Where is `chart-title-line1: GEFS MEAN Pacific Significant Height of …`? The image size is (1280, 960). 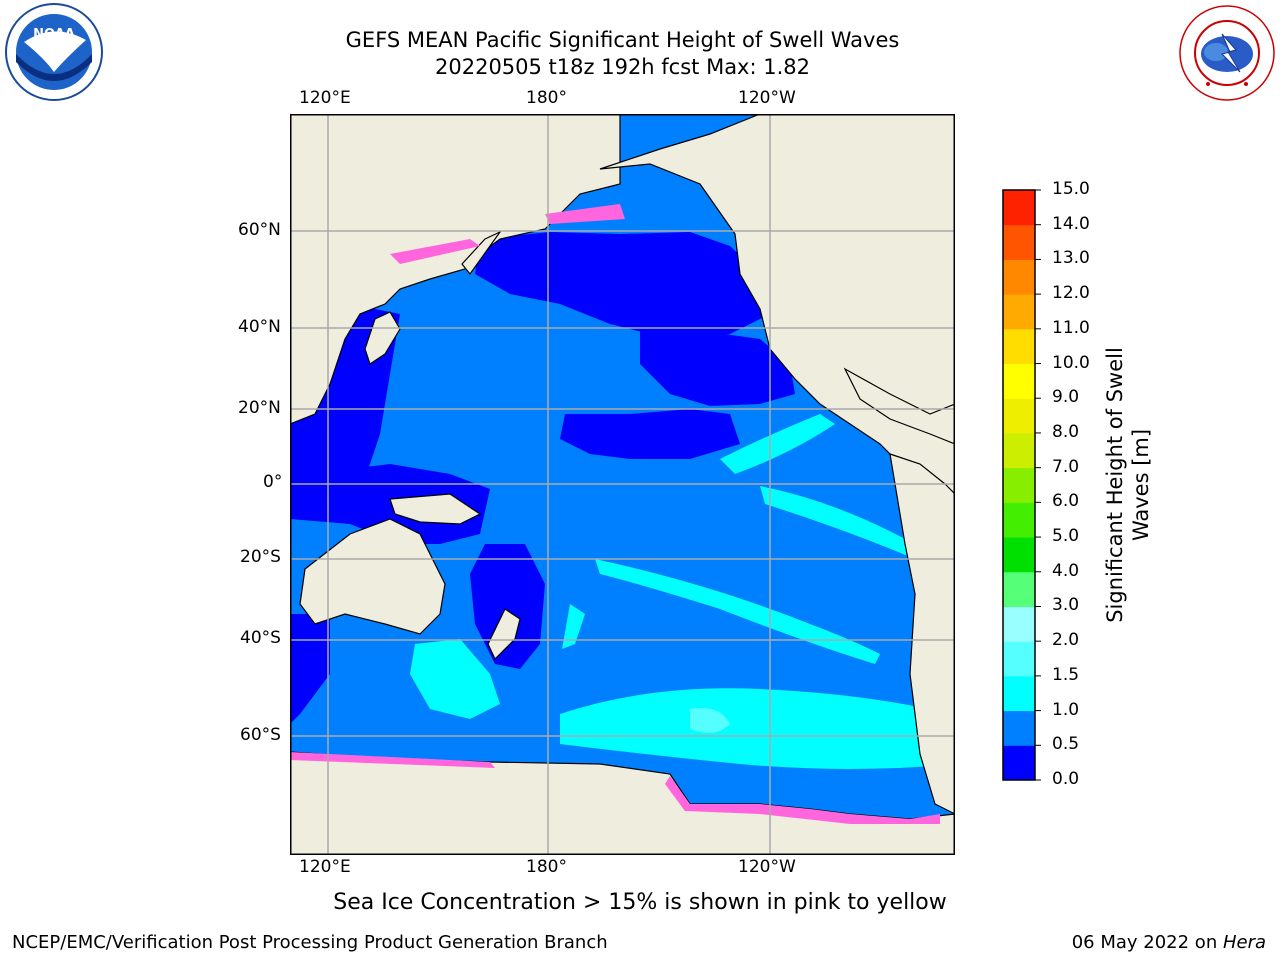
chart-title-line1: GEFS MEAN Pacific Significant Height of … is located at coordinates (622, 40).